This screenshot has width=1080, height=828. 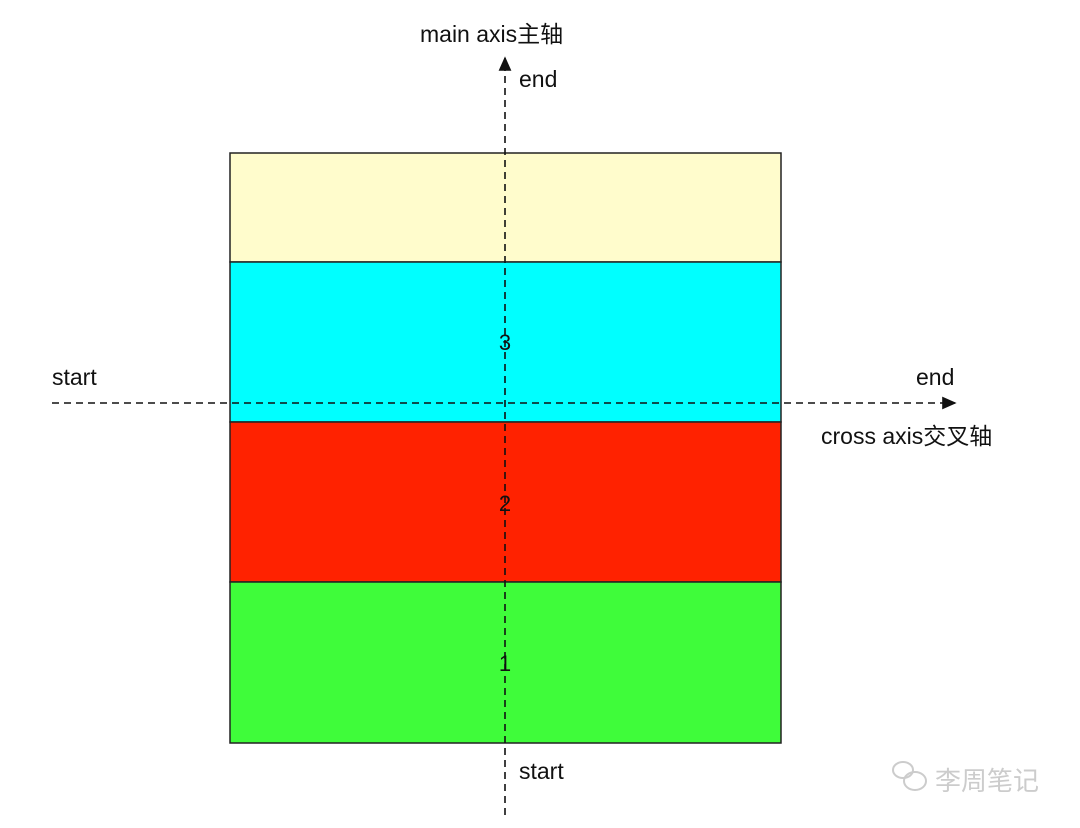 I want to click on cross-axis-end: end, so click(x=935, y=377).